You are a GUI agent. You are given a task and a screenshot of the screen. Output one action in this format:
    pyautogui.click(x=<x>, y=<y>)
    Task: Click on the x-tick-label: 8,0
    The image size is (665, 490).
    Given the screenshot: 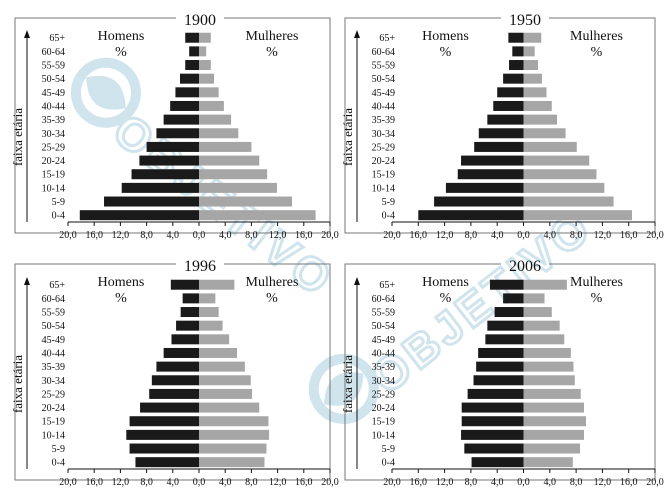 What is the action you would take?
    pyautogui.click(x=251, y=482)
    